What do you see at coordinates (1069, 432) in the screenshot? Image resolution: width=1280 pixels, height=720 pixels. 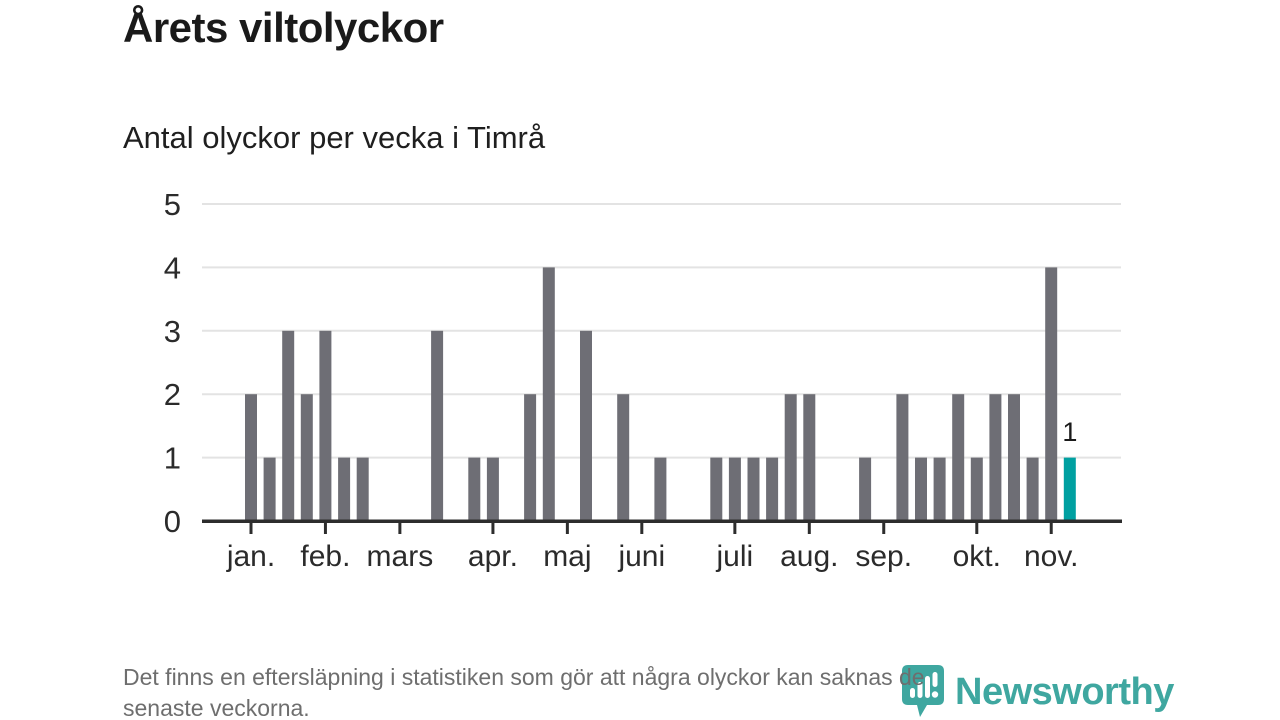 I see `last-bar-value-label: 1` at bounding box center [1069, 432].